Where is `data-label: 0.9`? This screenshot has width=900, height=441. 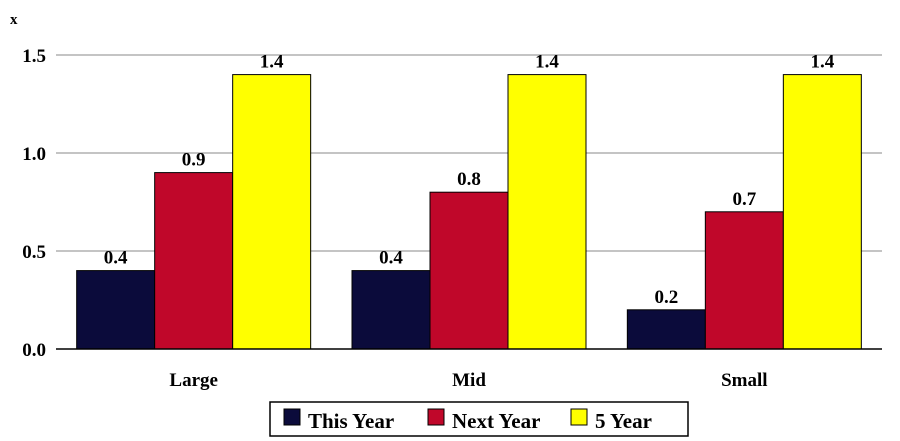 data-label: 0.9 is located at coordinates (194, 160).